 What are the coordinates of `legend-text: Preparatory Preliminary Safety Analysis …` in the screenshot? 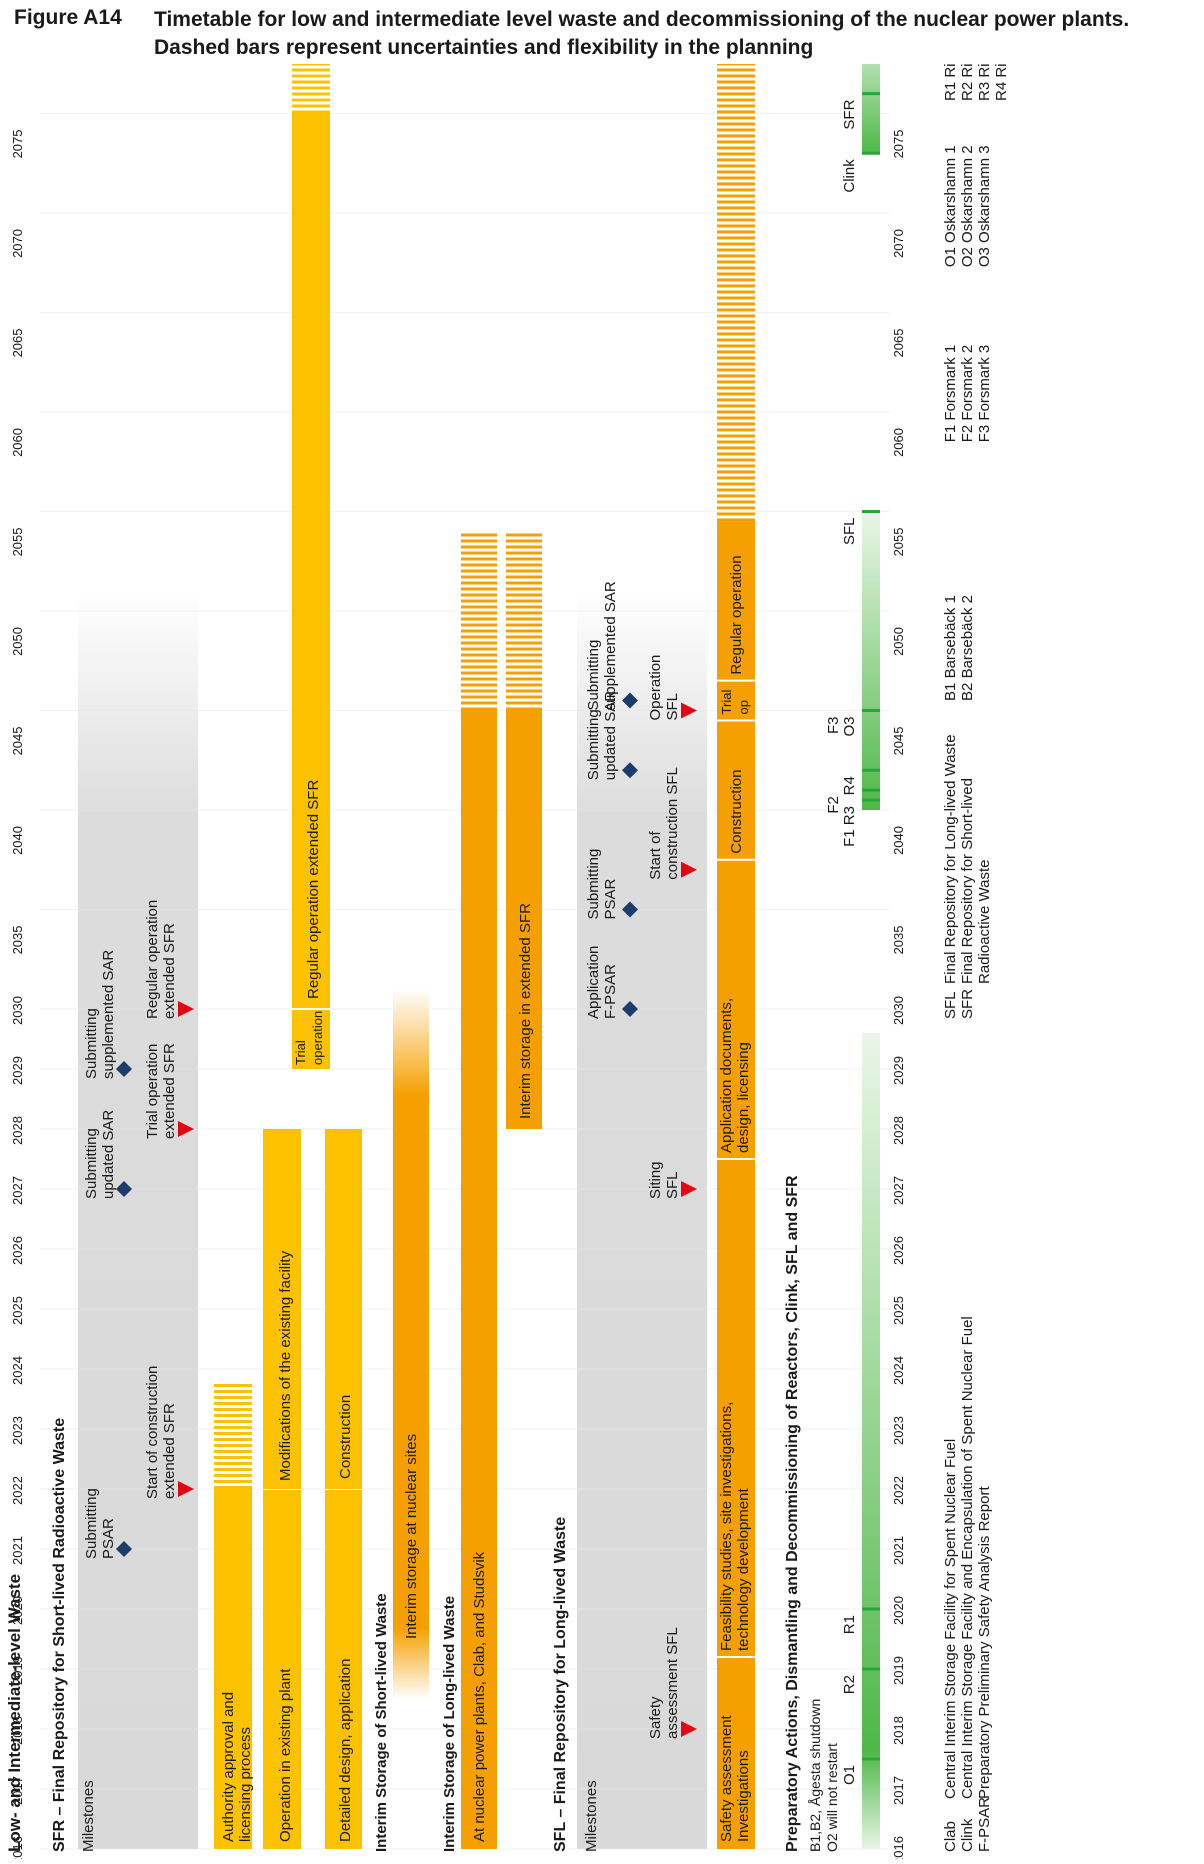 It's located at (984, 1642).